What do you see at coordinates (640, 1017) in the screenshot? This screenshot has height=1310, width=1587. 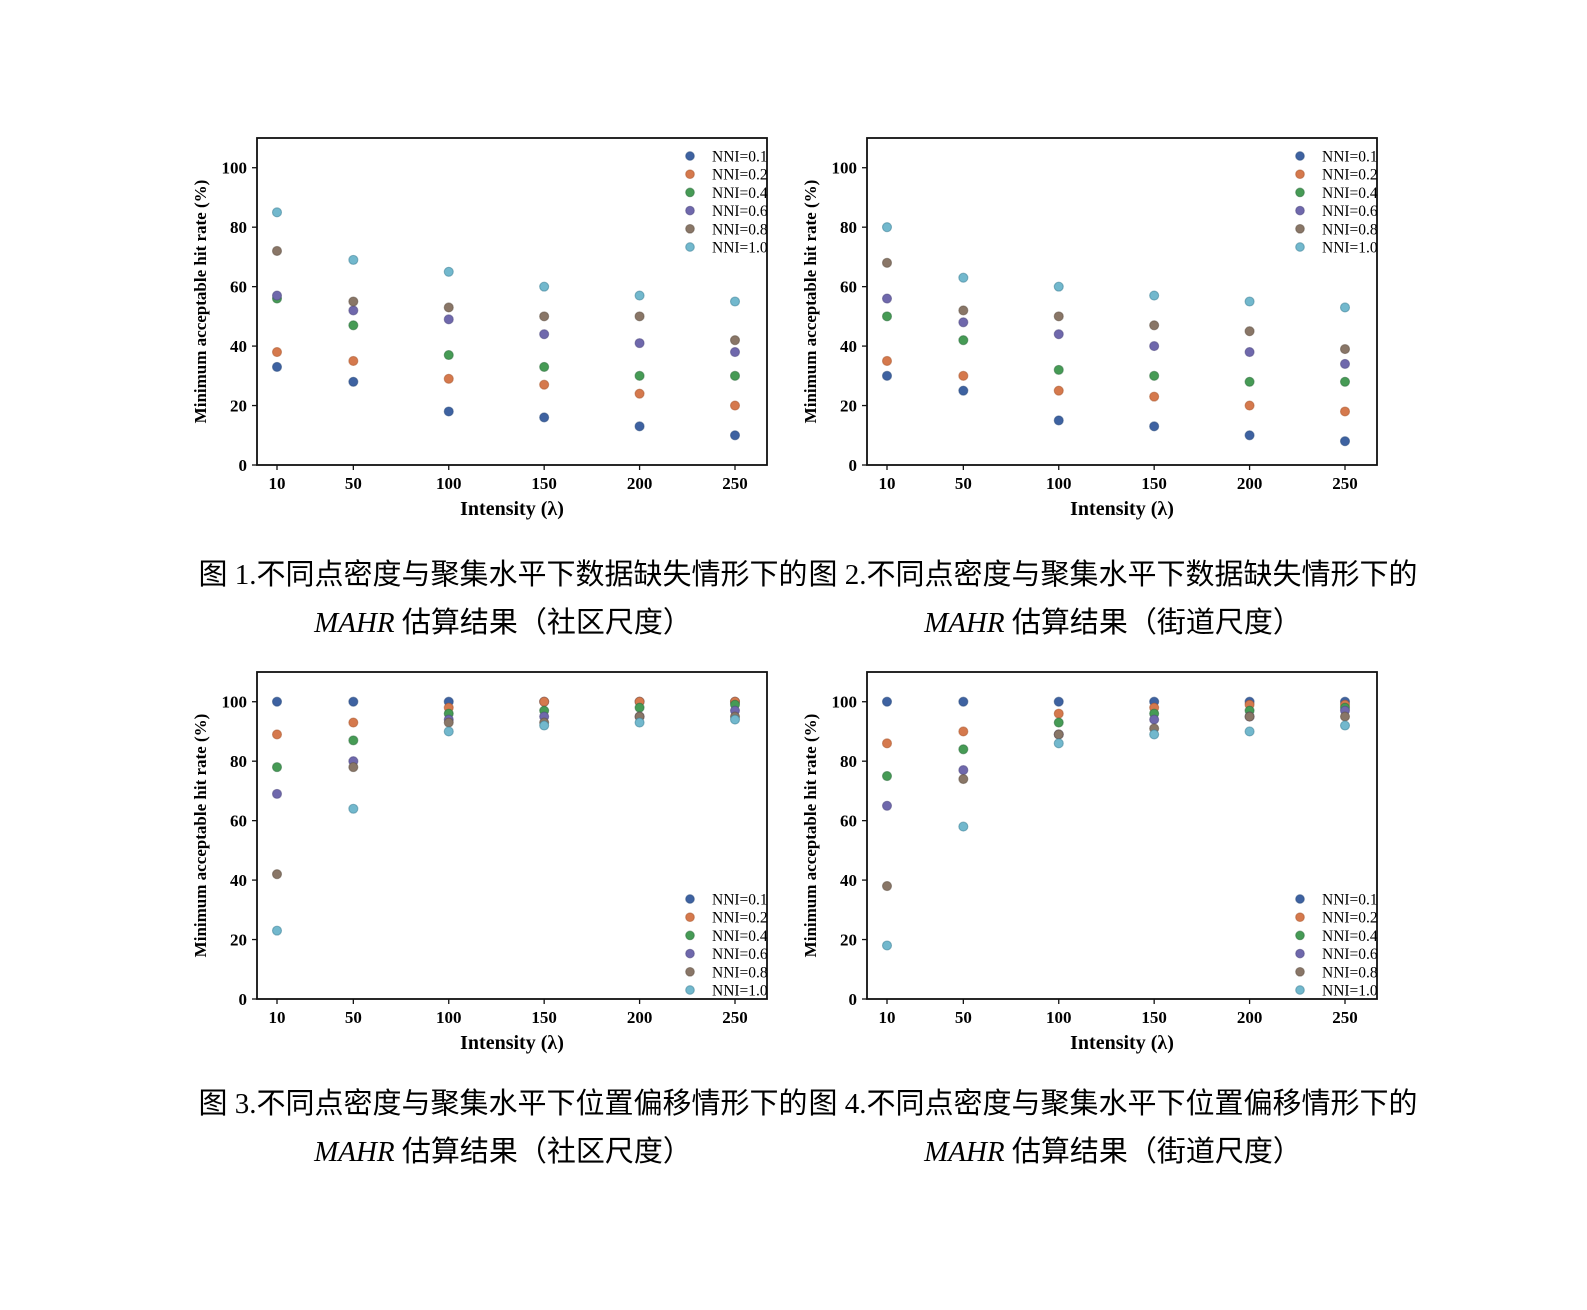 I see `x-axis-tick-label: 200` at bounding box center [640, 1017].